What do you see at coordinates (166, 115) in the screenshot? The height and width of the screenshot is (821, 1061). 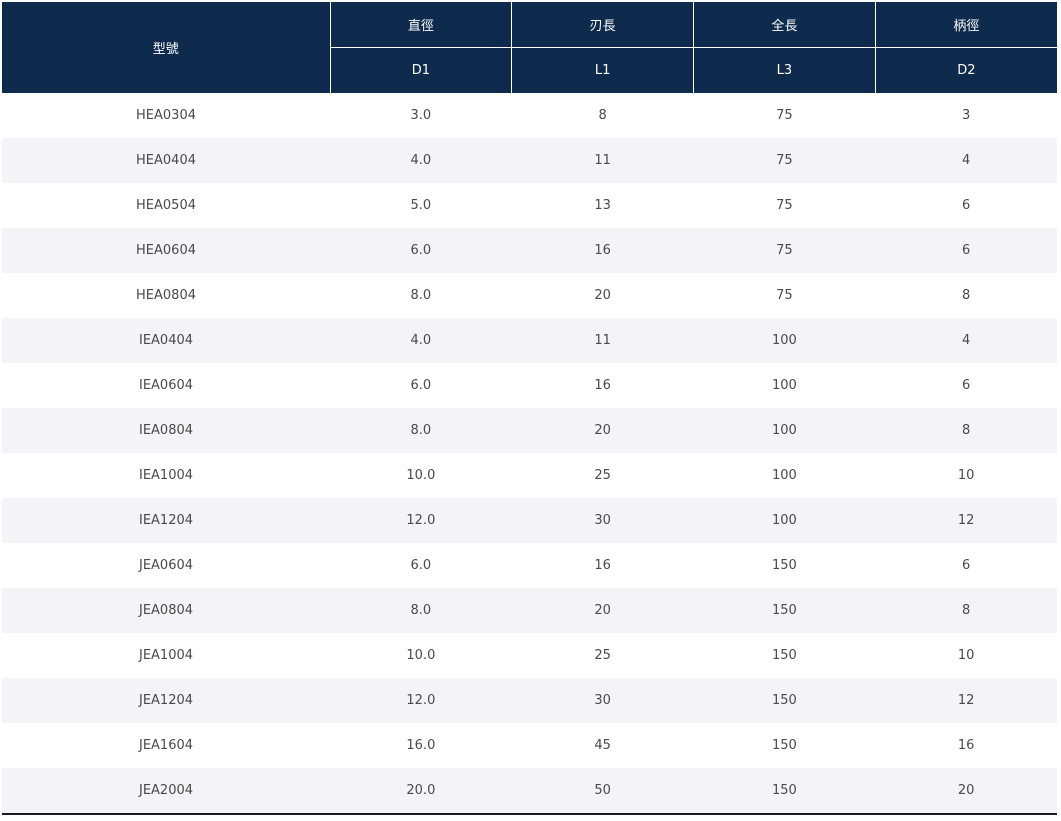 I see `model-cell: HEA0304` at bounding box center [166, 115].